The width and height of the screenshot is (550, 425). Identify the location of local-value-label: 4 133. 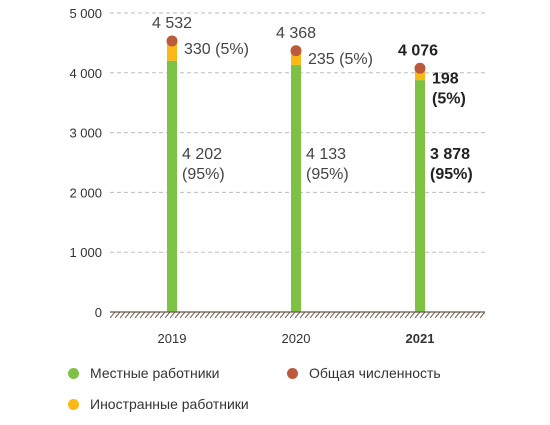
(326, 154).